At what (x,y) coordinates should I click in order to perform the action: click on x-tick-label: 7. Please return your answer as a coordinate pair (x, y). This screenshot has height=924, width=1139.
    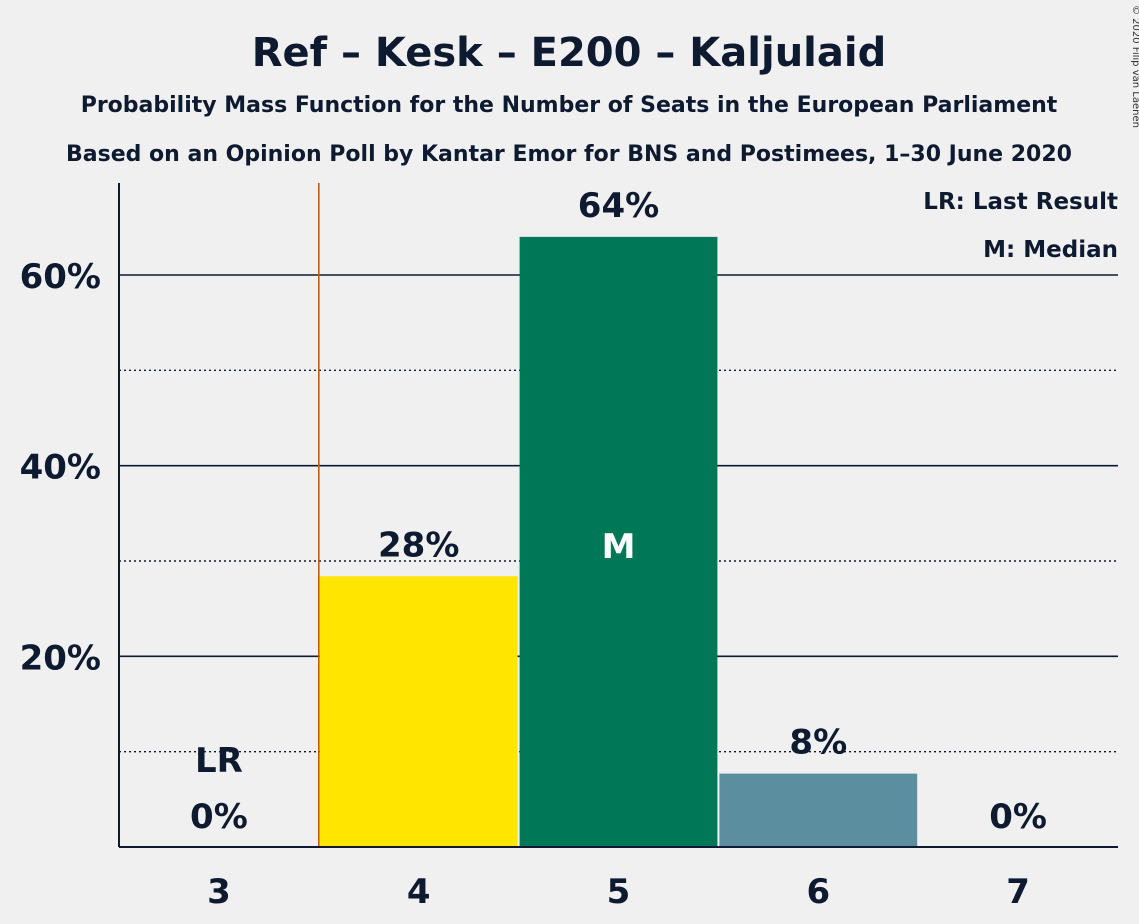
    Looking at the image, I should click on (1018, 892).